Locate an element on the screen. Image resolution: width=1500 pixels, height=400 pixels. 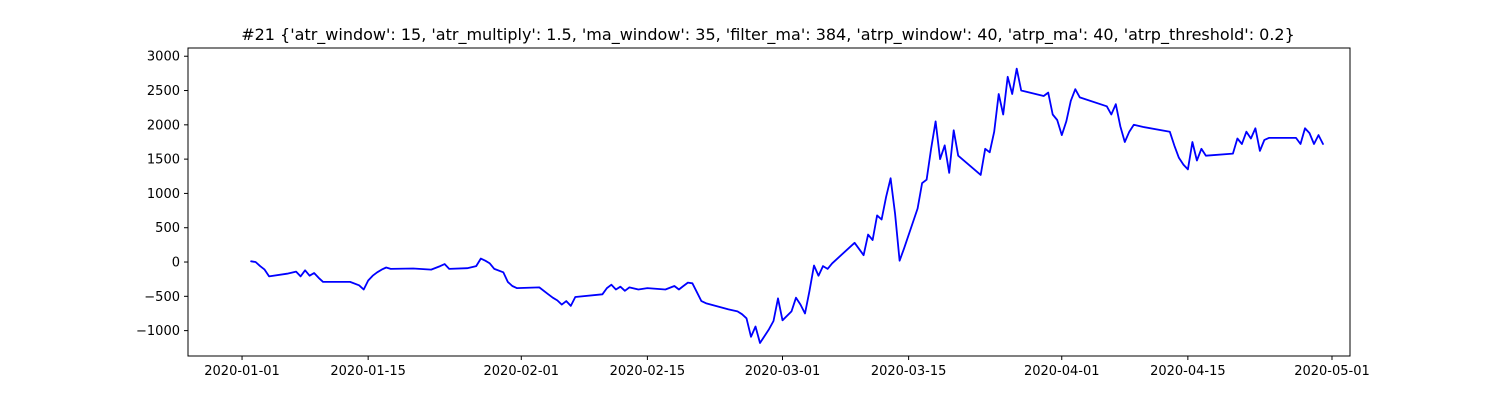
x-tick-label: 2020-02-15 is located at coordinates (648, 371).